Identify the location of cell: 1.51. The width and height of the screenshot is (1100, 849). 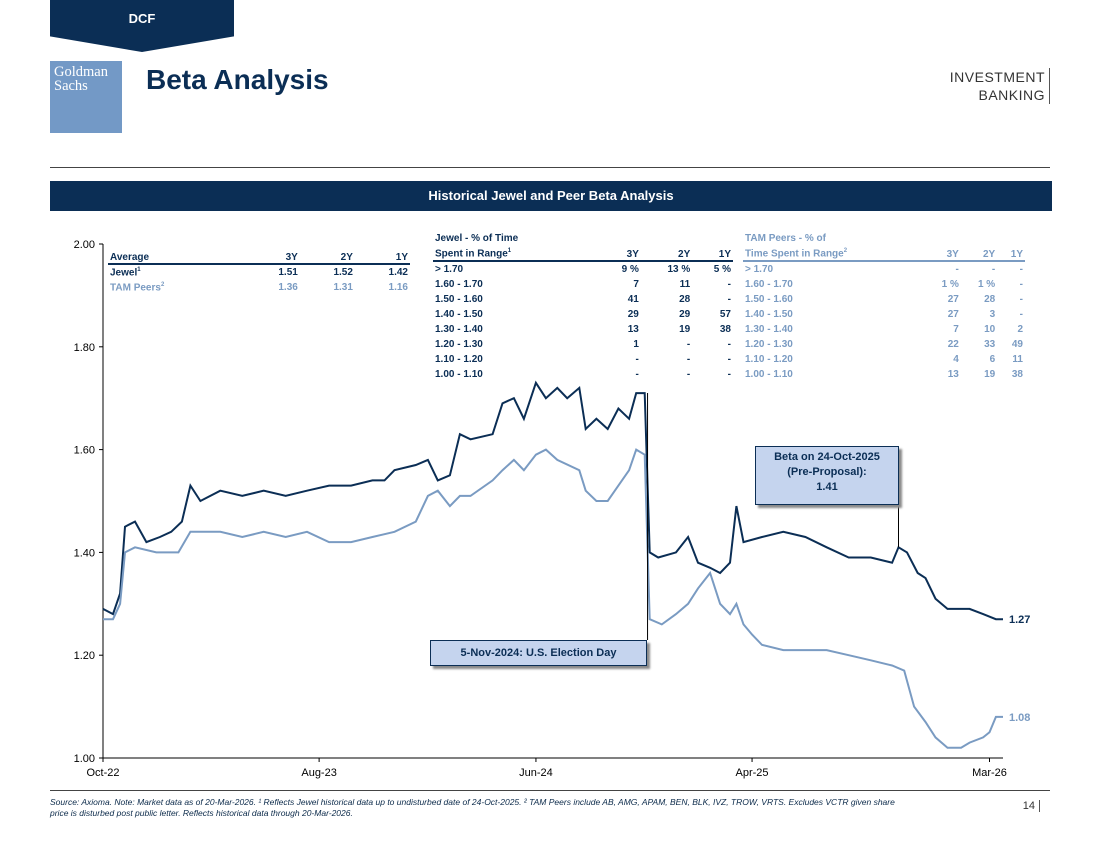
(288, 272).